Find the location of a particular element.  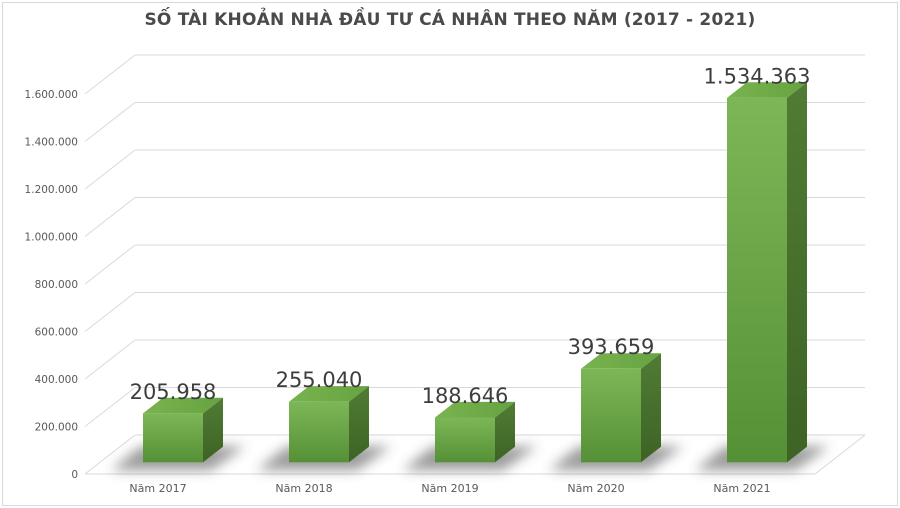

y-tick-label: 0 is located at coordinates (74, 475).